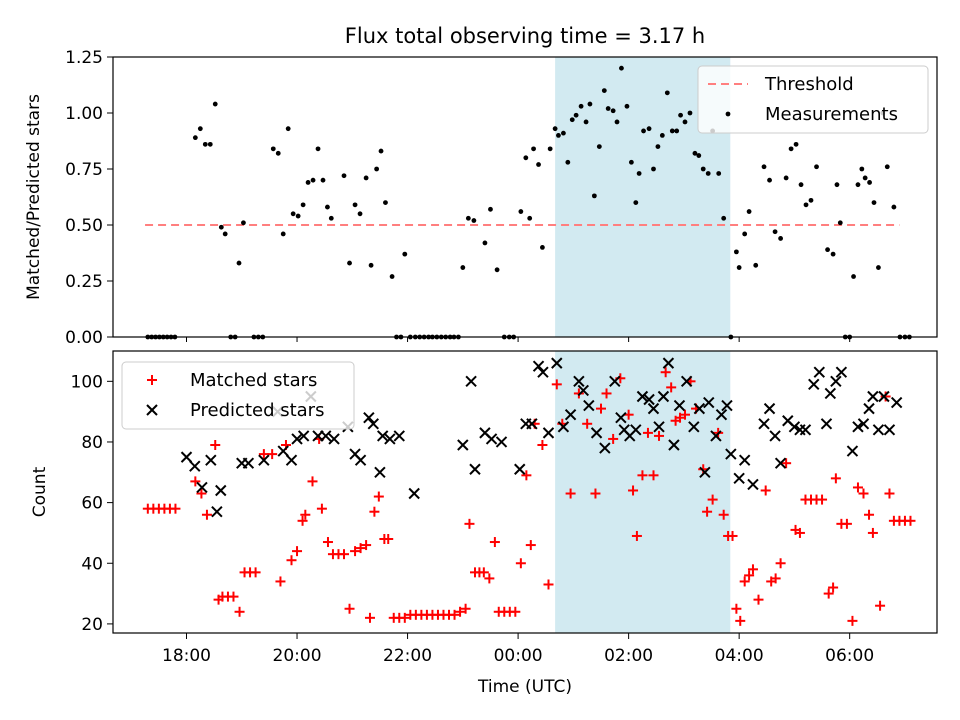  Describe the element at coordinates (253, 380) in the screenshot. I see `matched-legend-label: Matched stars` at that location.